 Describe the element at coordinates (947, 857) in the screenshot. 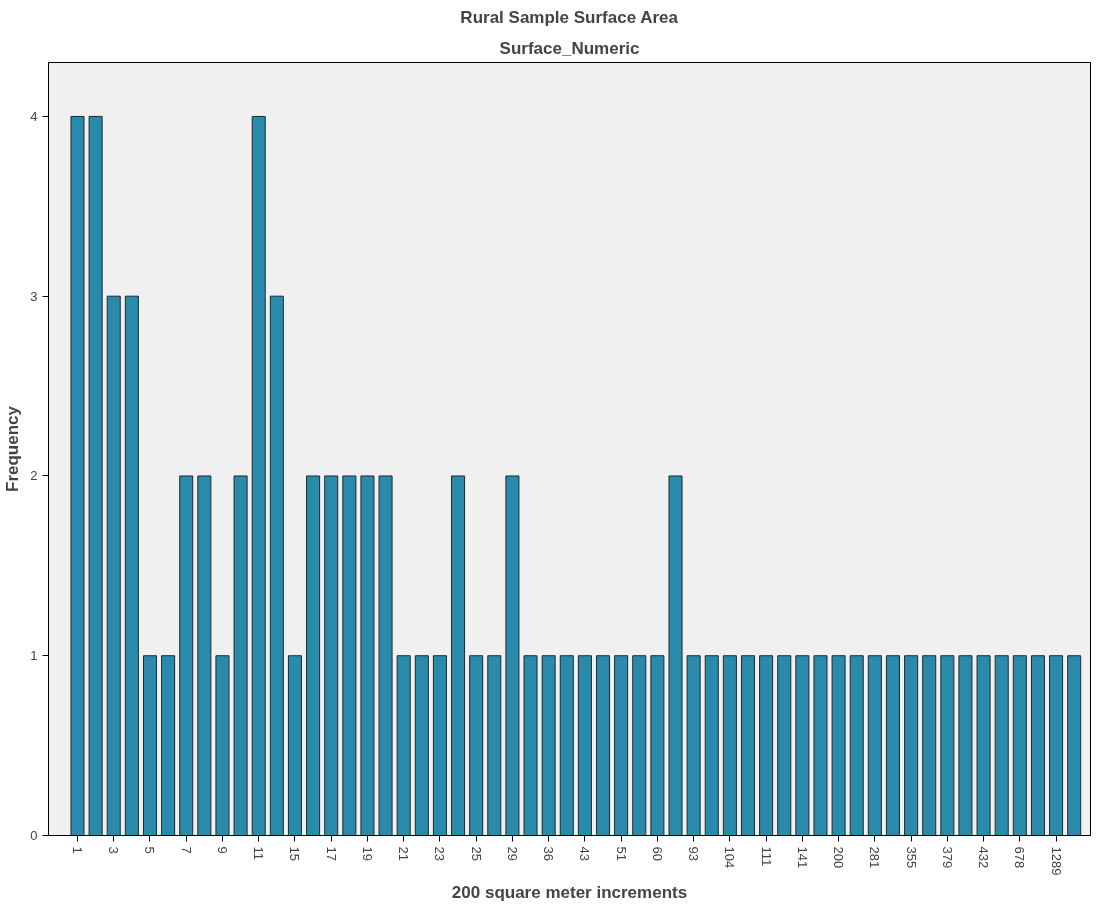

I see `x-tick-label: 379` at that location.